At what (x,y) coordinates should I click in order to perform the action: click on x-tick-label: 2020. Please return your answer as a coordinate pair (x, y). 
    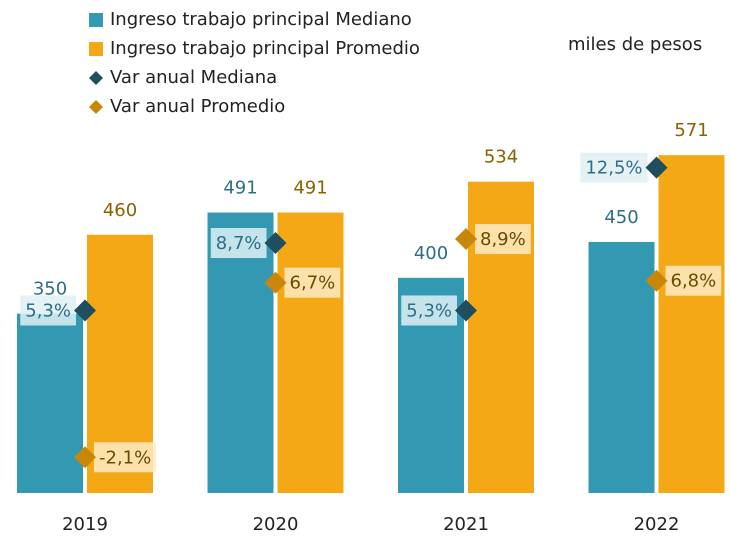
    Looking at the image, I should click on (276, 524).